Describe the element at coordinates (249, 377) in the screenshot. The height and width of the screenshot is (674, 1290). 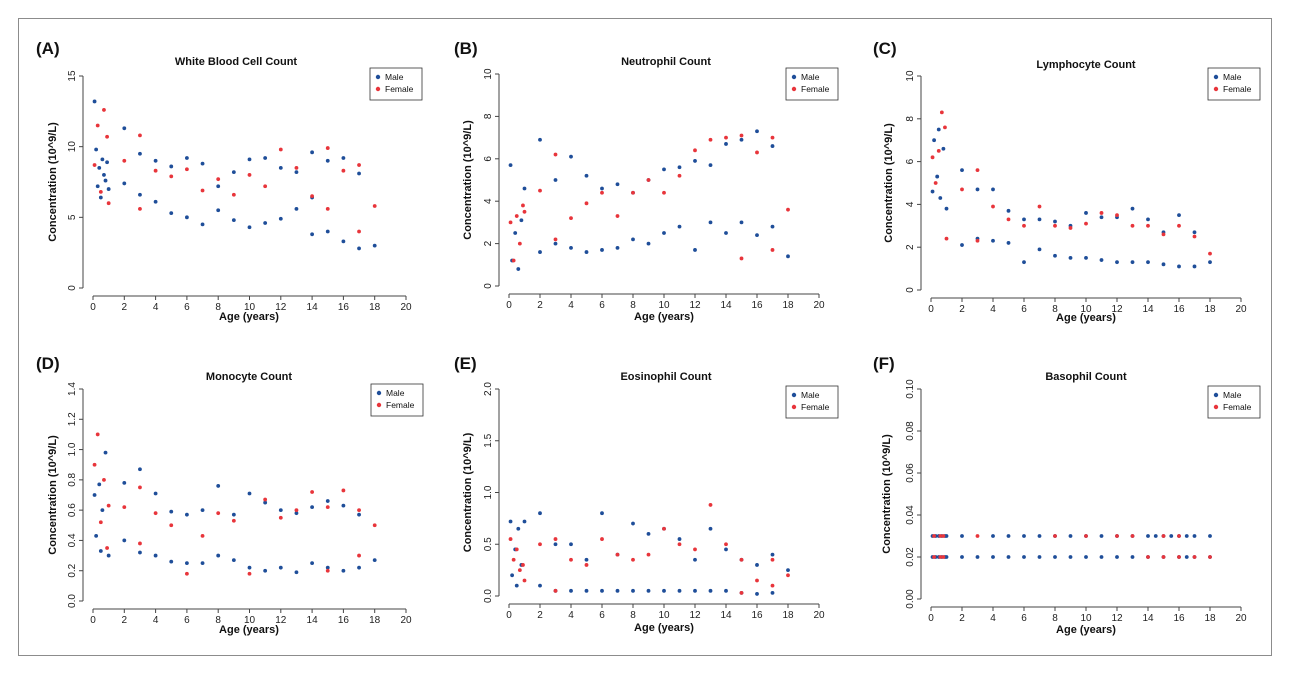
I see `chart-title: Monocyte Count` at that location.